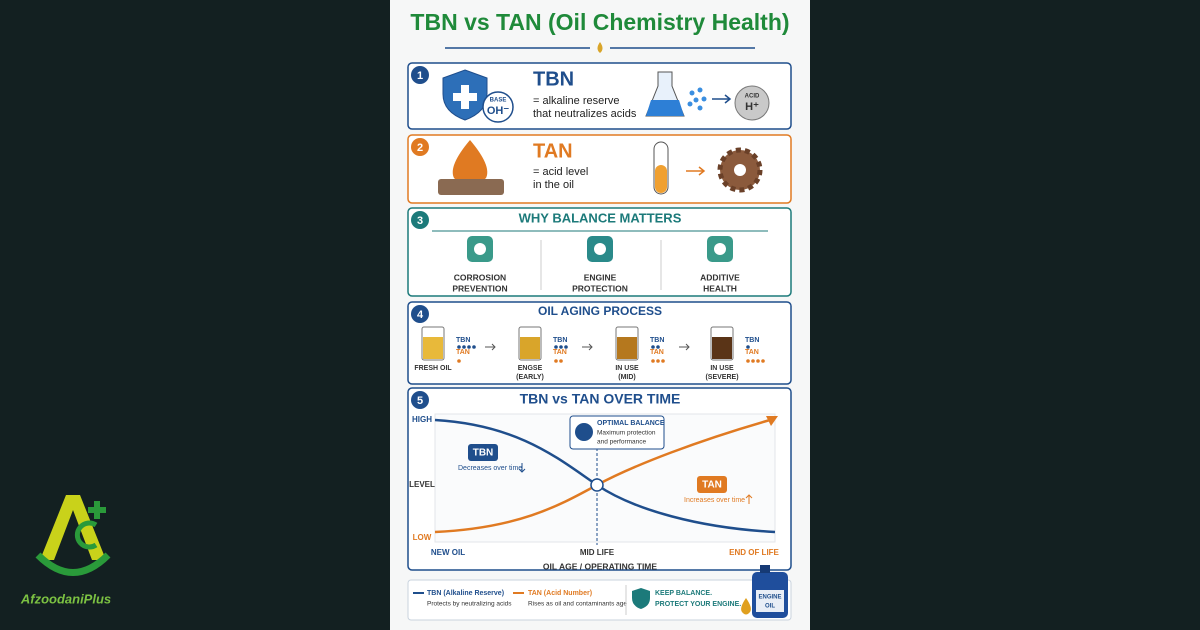 The height and width of the screenshot is (630, 1200). What do you see at coordinates (422, 537) in the screenshot?
I see `label: LOW` at bounding box center [422, 537].